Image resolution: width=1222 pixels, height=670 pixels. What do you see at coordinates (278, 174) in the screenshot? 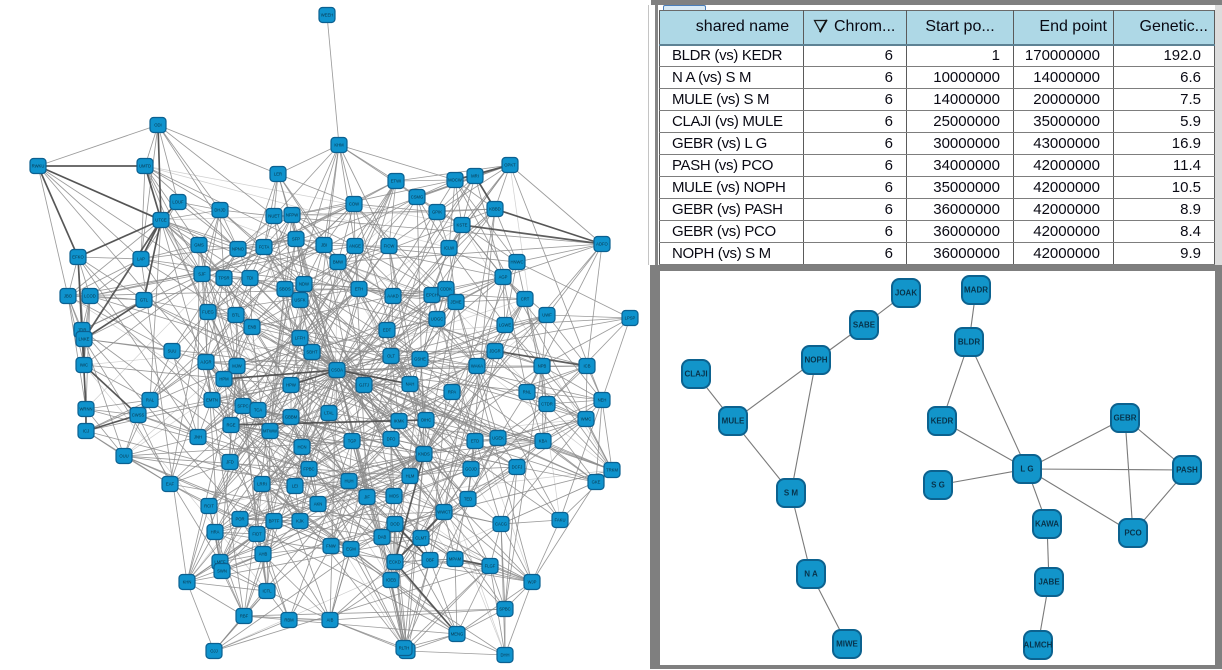
I see `svg-text: LER` at bounding box center [278, 174].